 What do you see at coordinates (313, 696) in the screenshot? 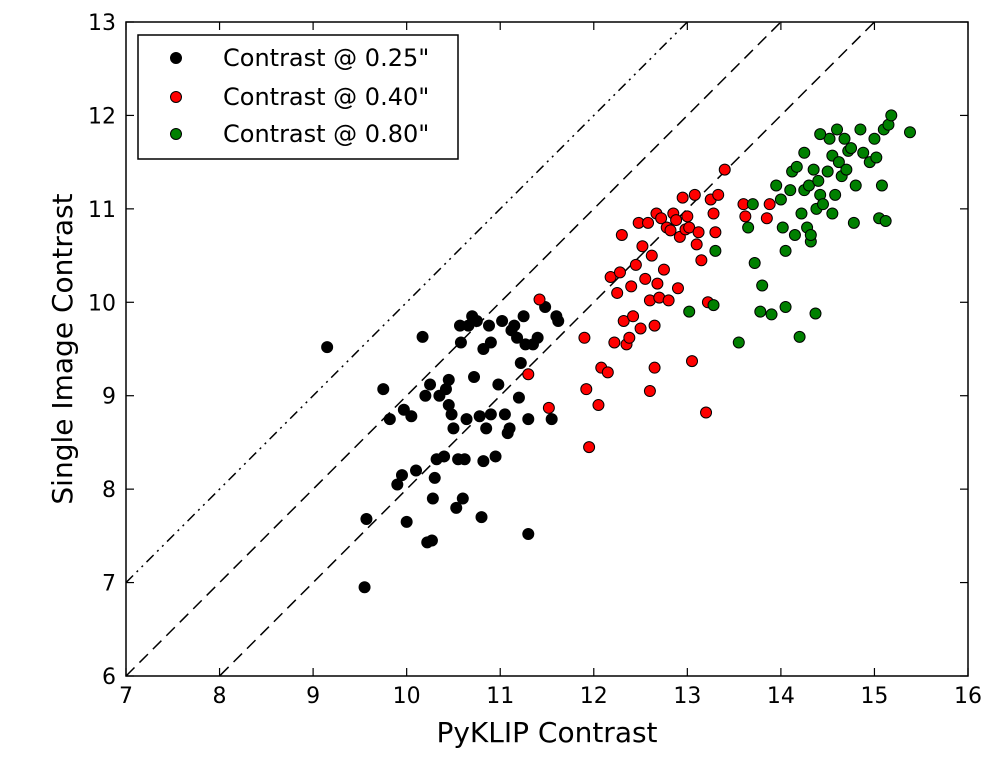
I see `x-tick-label-2: 9` at bounding box center [313, 696].